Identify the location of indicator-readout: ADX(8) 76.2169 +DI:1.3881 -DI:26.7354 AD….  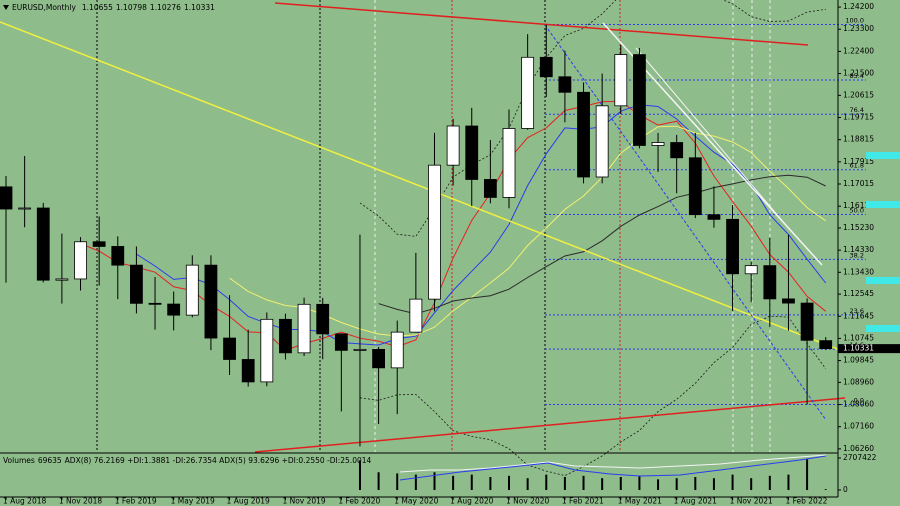
(218, 460).